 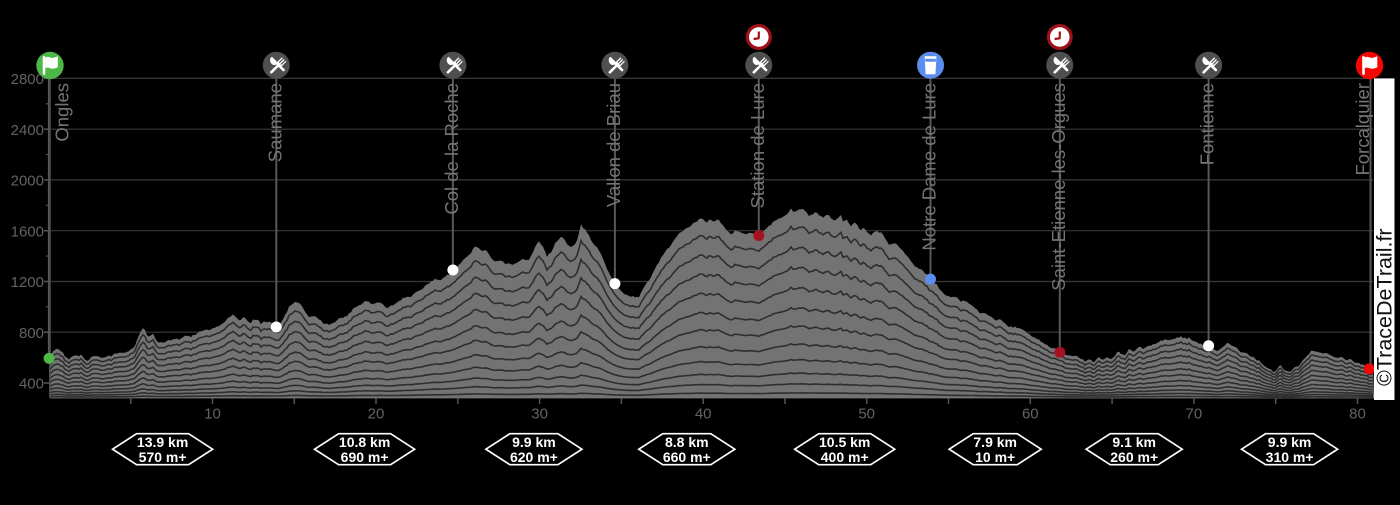 What do you see at coordinates (1134, 442) in the screenshot?
I see `svg-text: 9.1 km` at bounding box center [1134, 442].